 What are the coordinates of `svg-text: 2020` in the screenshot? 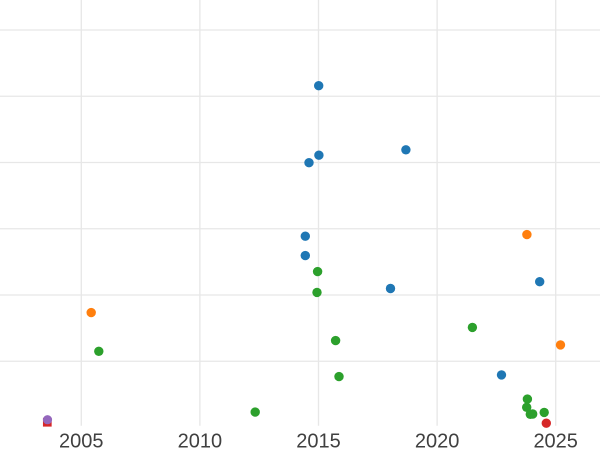 It's located at (437, 440).